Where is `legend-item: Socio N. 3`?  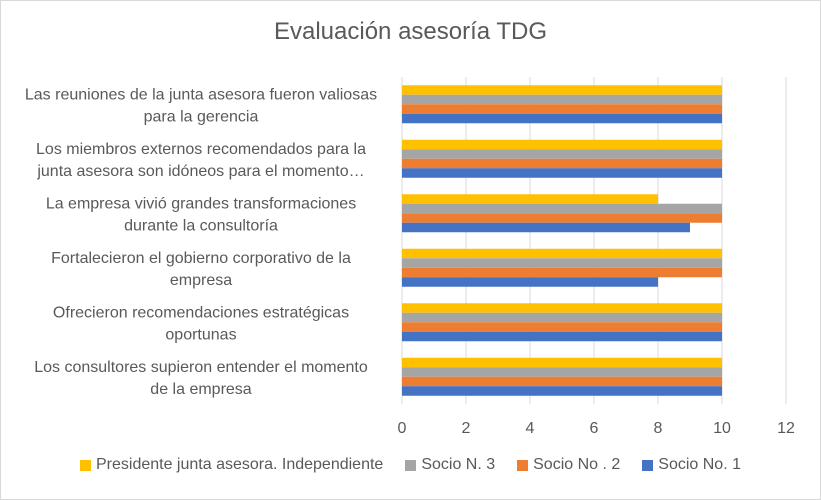
legend-item: Socio N. 3 is located at coordinates (450, 465).